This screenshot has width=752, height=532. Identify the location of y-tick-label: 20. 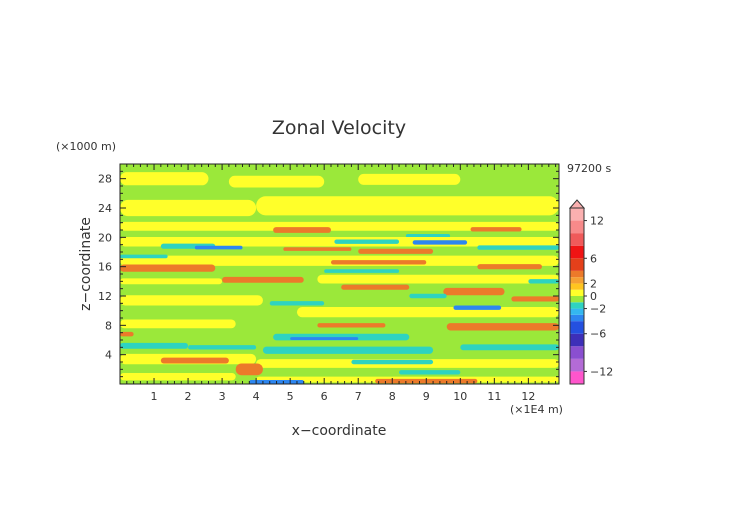
(105, 237).